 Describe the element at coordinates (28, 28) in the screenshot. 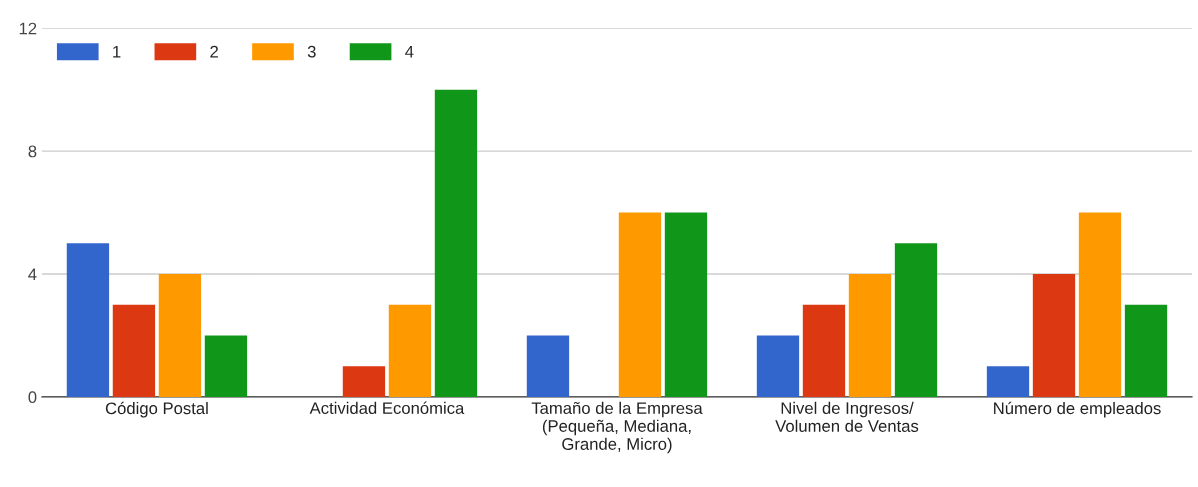

I see `y-tick-label: 12` at that location.